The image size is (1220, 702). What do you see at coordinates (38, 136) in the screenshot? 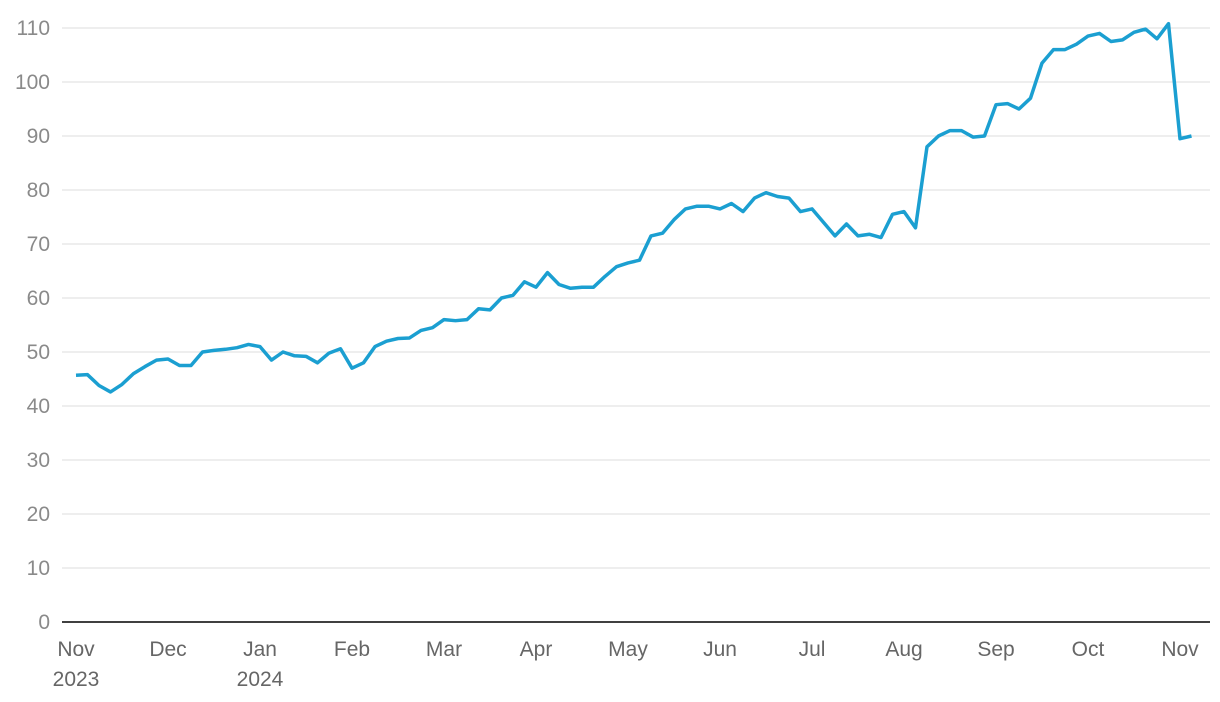
I see `y-tick-label: 90` at bounding box center [38, 136].